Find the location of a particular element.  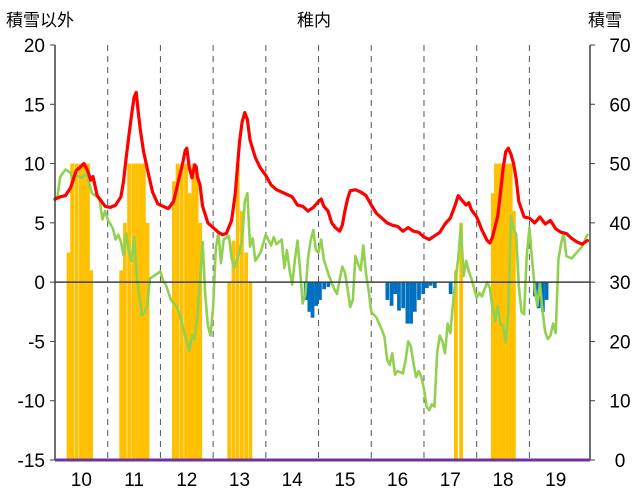

x-tick-label: 18 is located at coordinates (502, 480).